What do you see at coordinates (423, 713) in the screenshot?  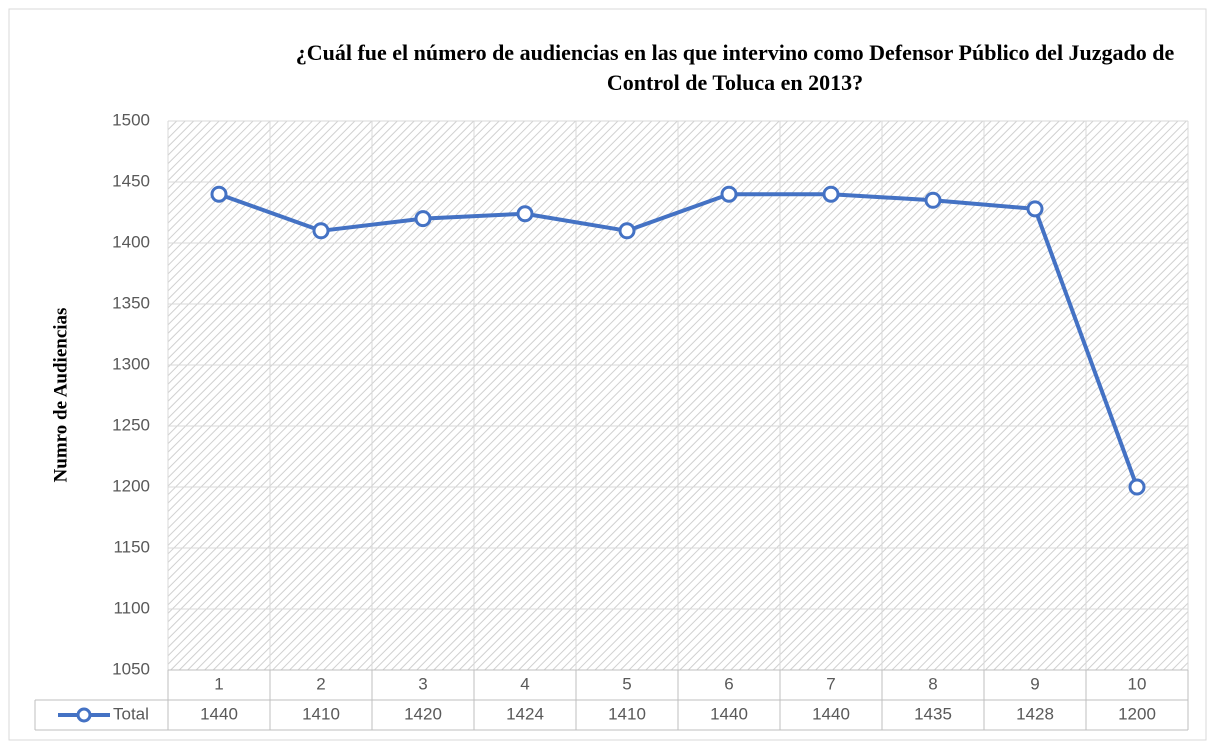 I see `table-value: 1420` at bounding box center [423, 713].